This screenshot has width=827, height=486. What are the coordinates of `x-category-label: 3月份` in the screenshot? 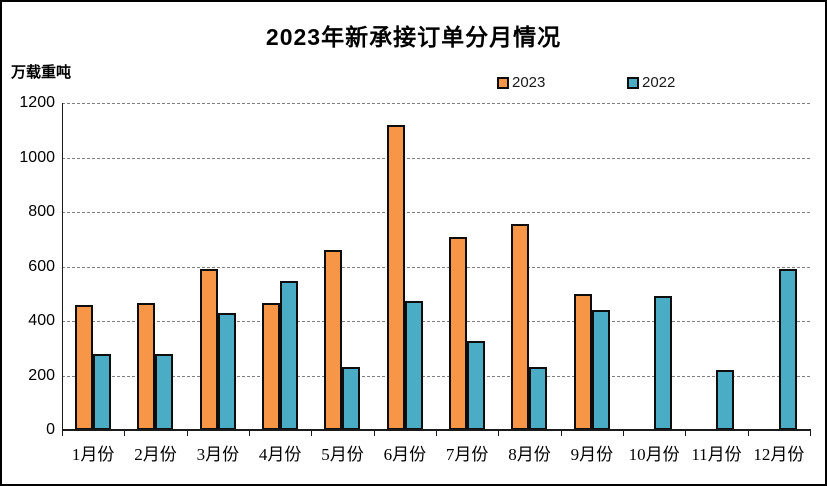 It's located at (218, 454).